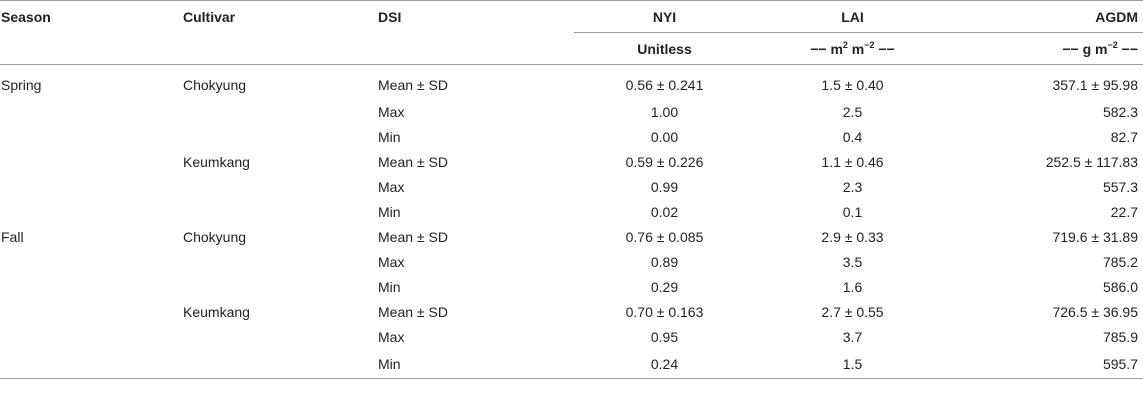  I want to click on cell-nyi: 0.02, so click(664, 212).